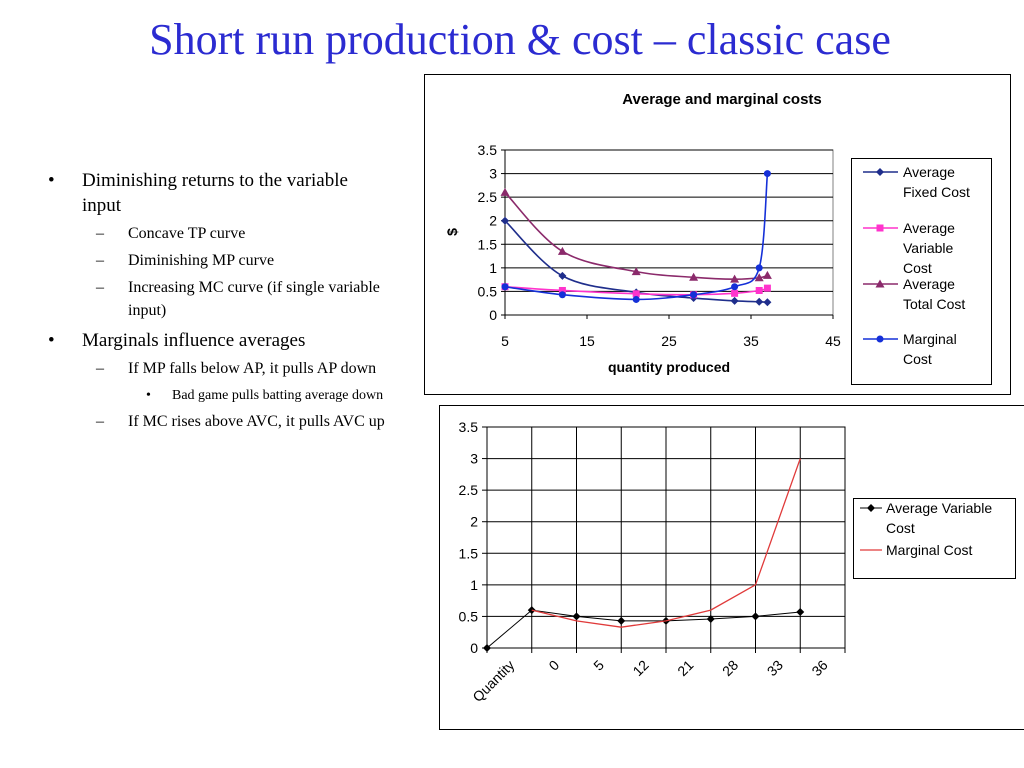 This screenshot has height=768, width=1024. What do you see at coordinates (194, 340) in the screenshot?
I see `bullet-text: Marginals influence averages` at bounding box center [194, 340].